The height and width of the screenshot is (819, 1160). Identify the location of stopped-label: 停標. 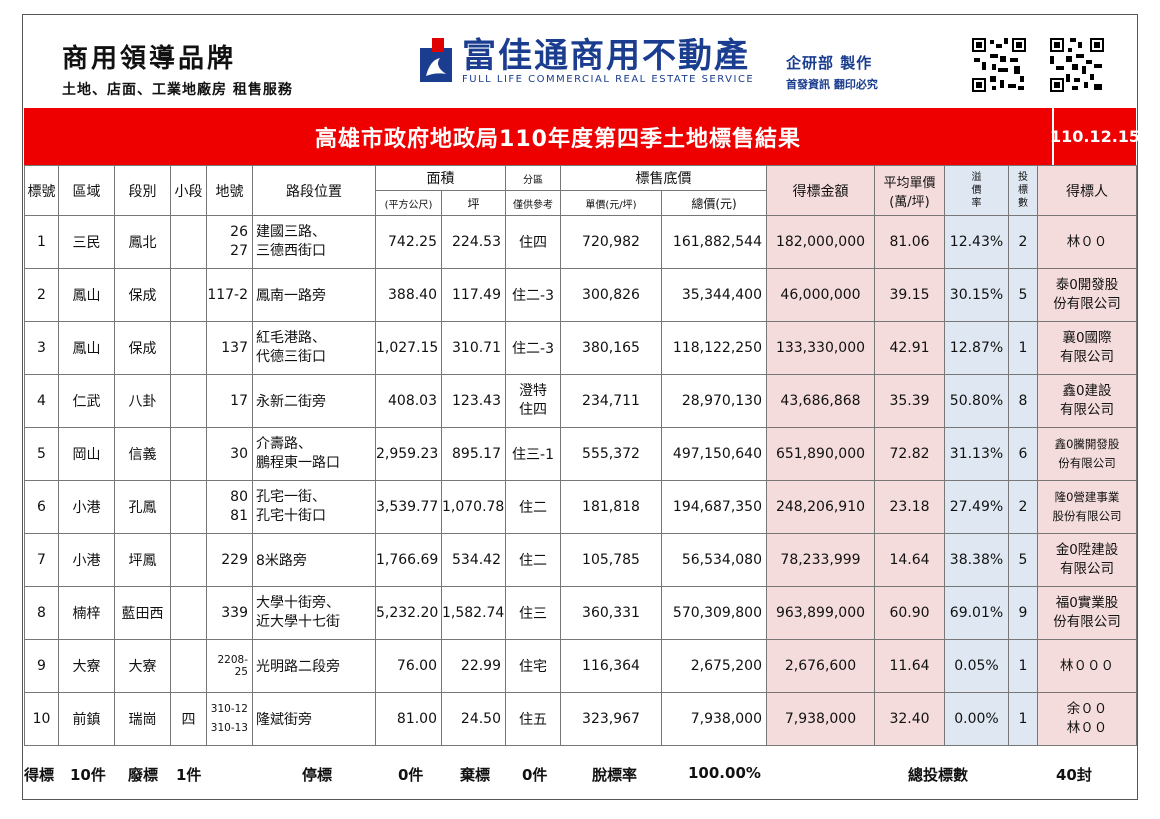
(317, 775).